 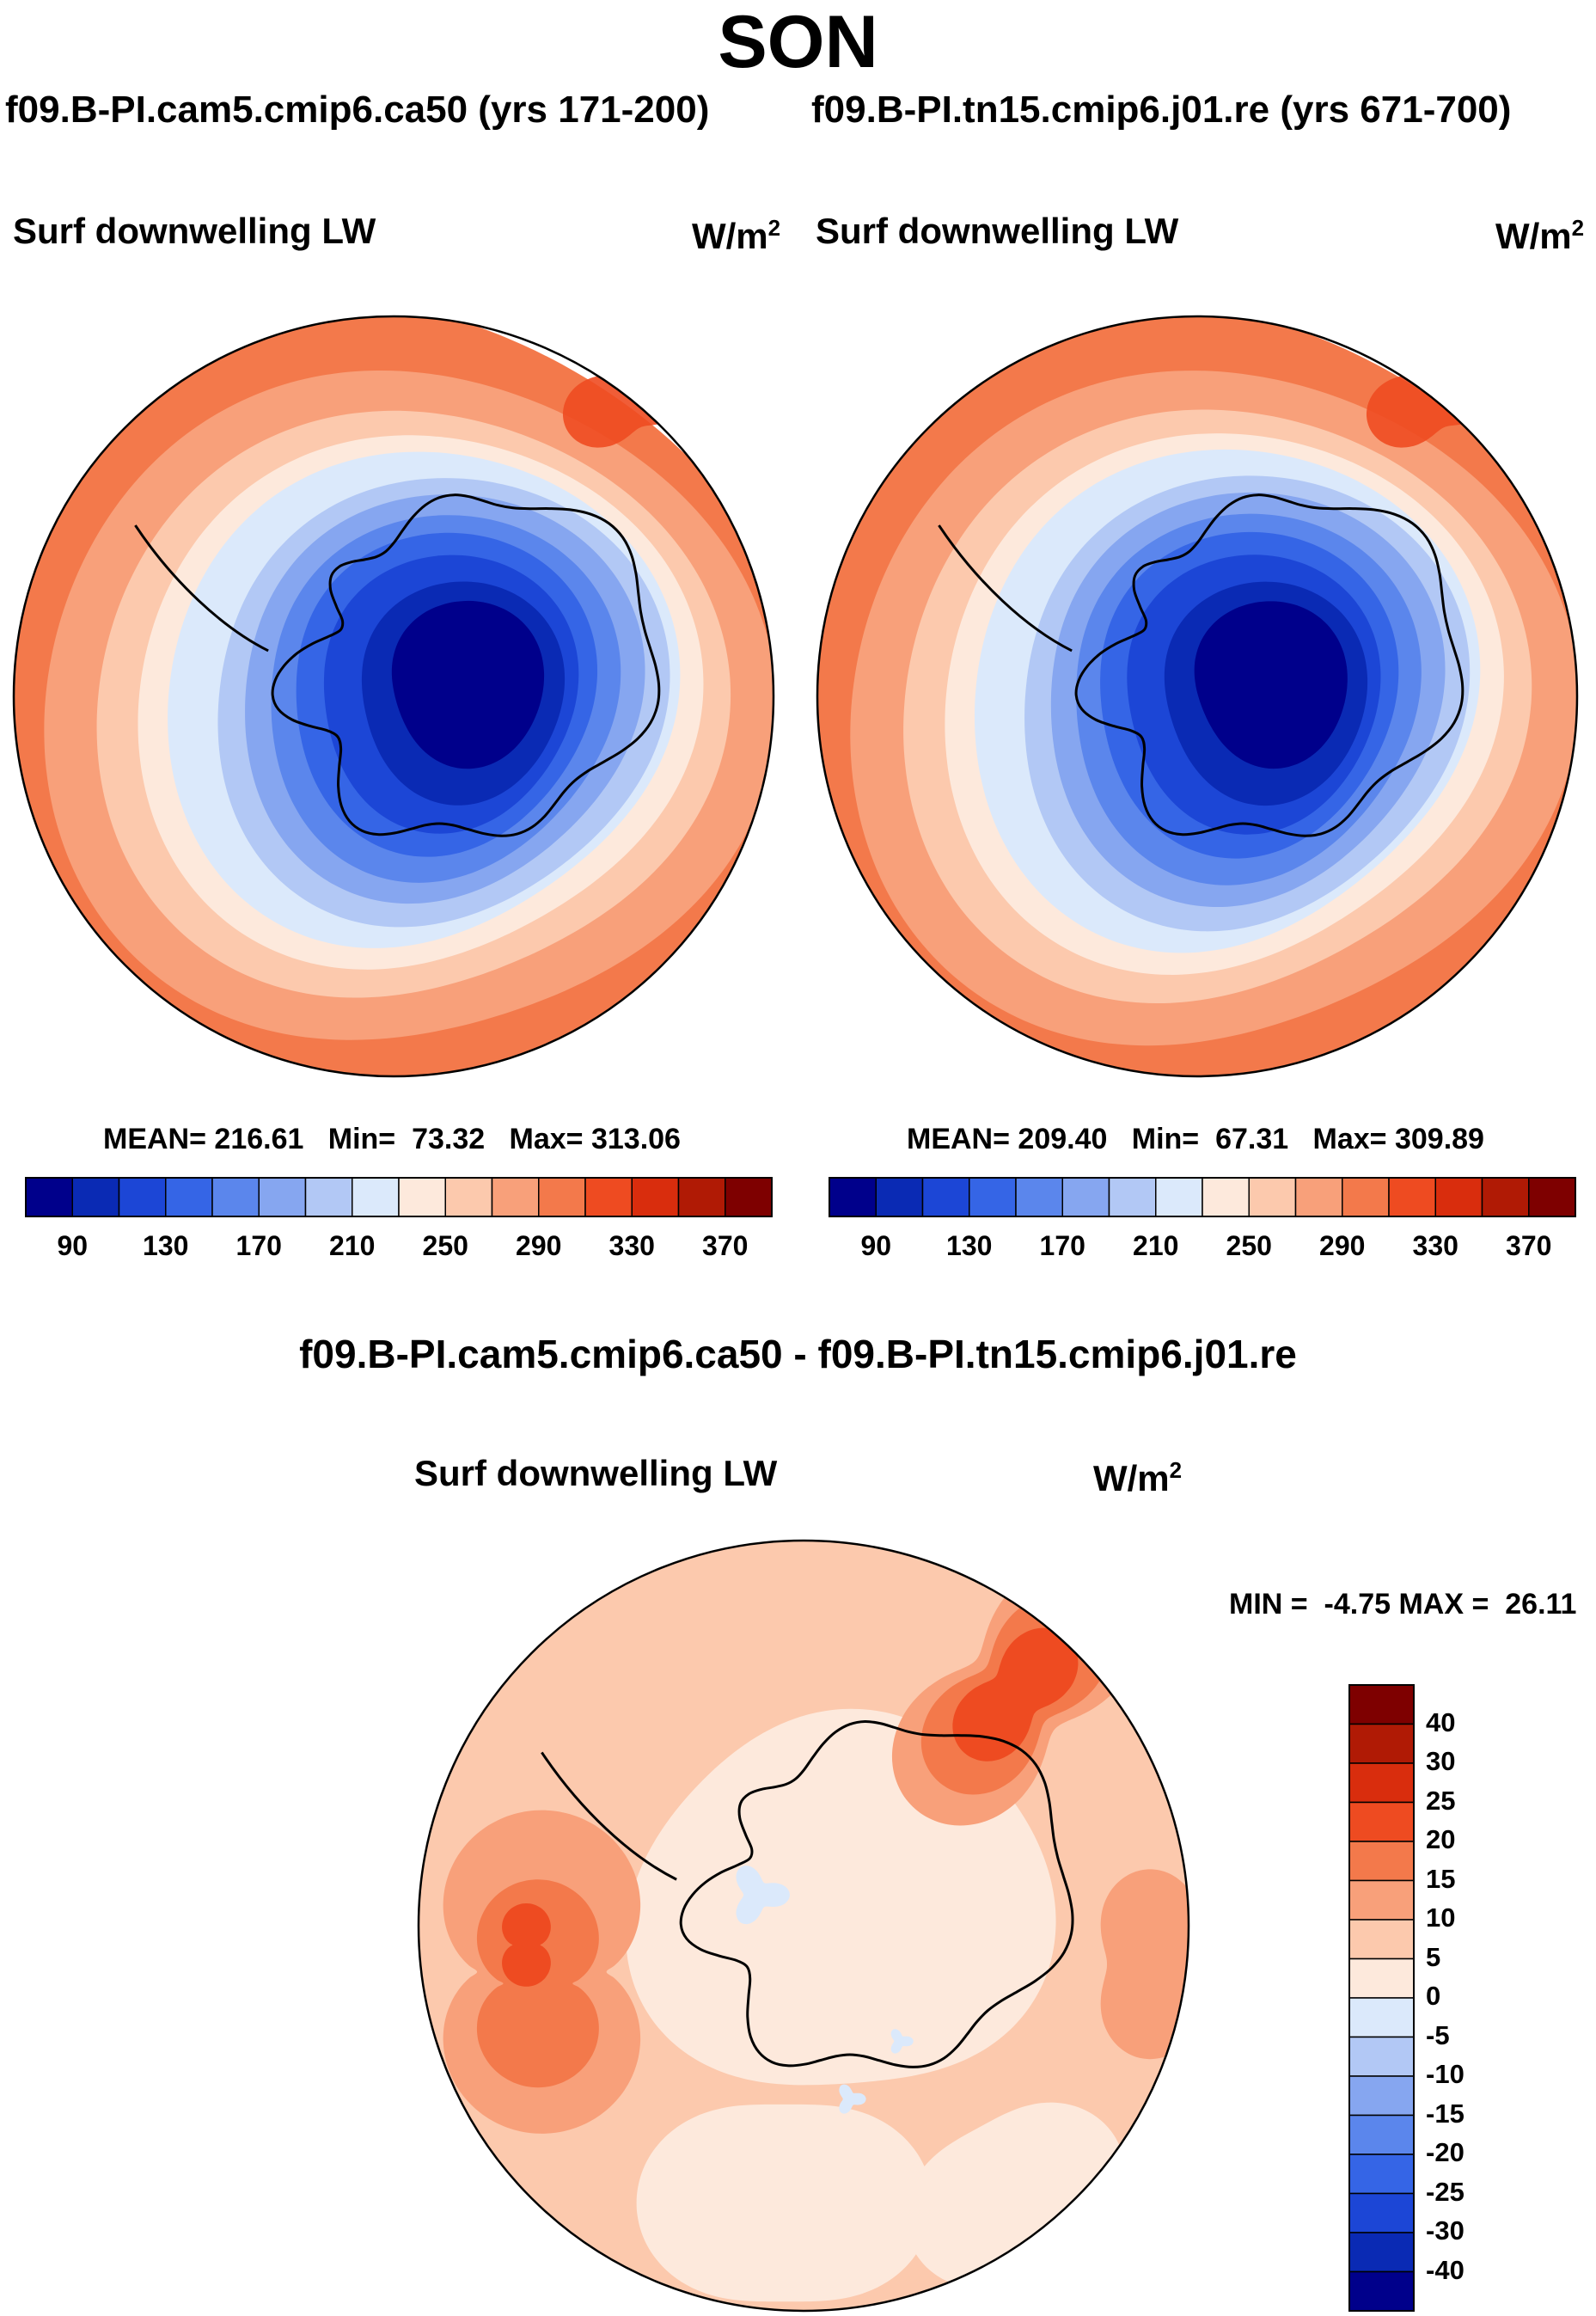 I want to click on colorbar-tick-label: 40, so click(x=1441, y=1721).